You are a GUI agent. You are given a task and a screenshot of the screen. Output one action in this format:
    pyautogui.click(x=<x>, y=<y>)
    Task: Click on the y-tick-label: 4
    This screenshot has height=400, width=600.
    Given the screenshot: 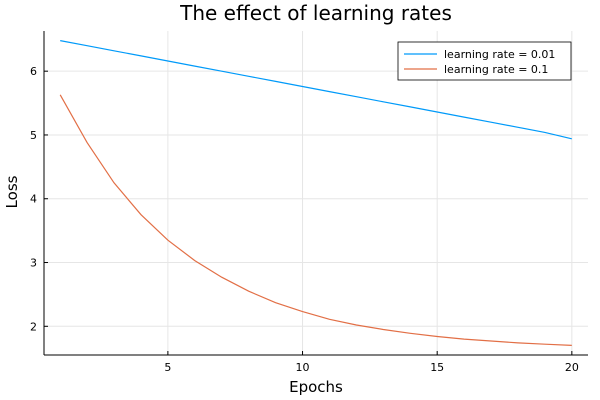 What is the action you would take?
    pyautogui.click(x=33, y=199)
    